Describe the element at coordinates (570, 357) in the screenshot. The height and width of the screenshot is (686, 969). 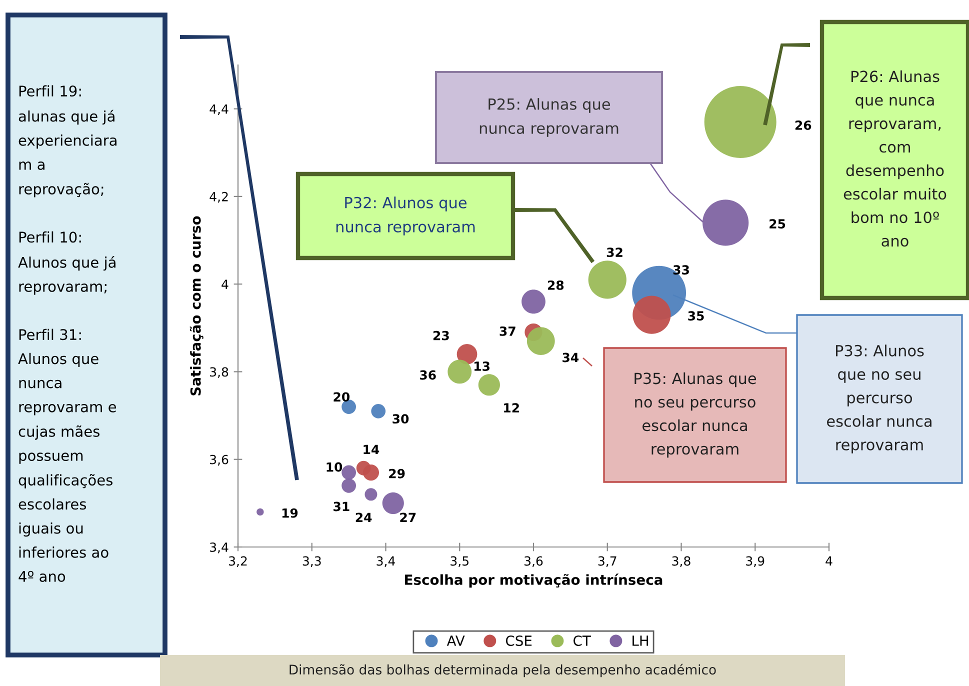
I see `annotation: 34` at that location.